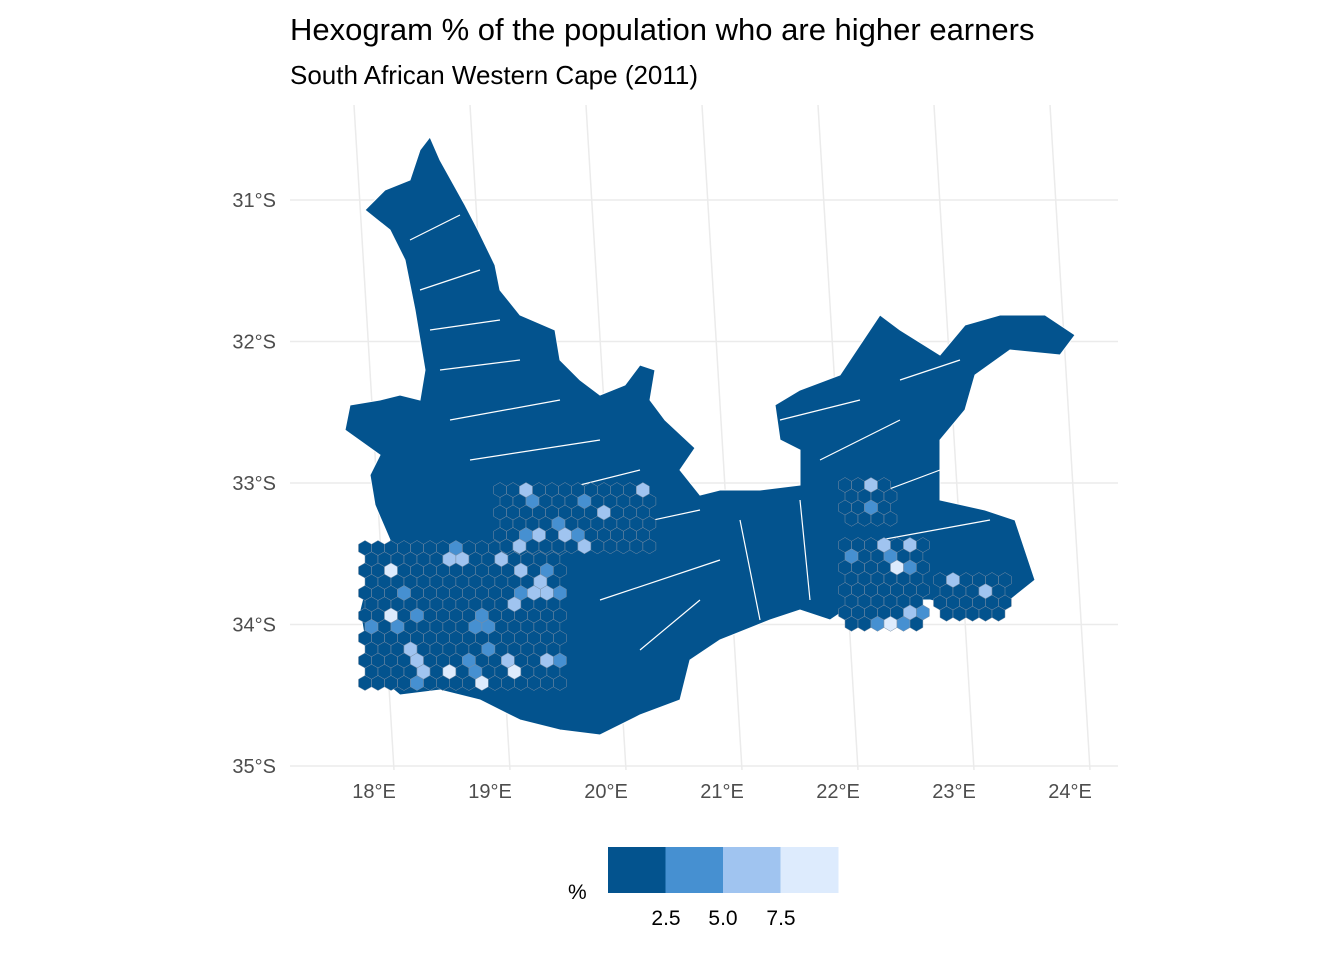 The height and width of the screenshot is (960, 1344). I want to click on x-tick-label: 18°E, so click(374, 792).